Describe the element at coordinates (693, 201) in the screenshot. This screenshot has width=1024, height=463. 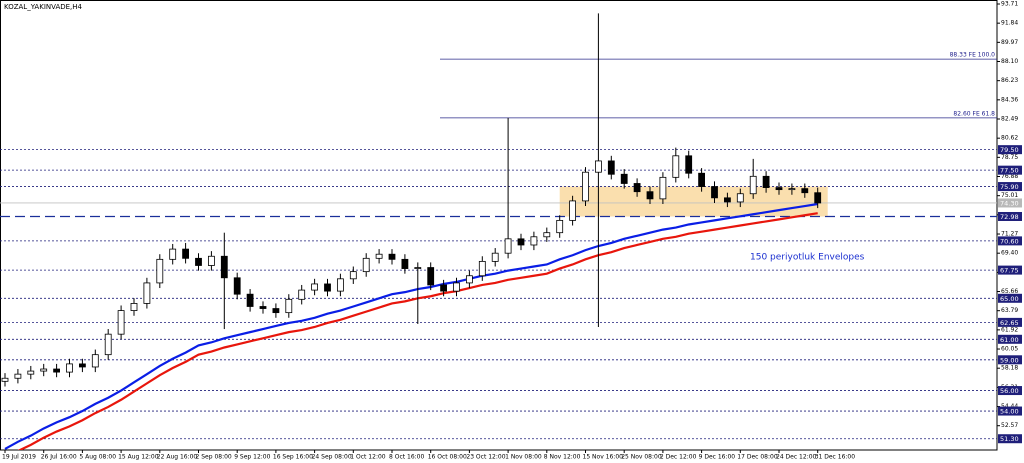
I see `consolidation-zone` at that location.